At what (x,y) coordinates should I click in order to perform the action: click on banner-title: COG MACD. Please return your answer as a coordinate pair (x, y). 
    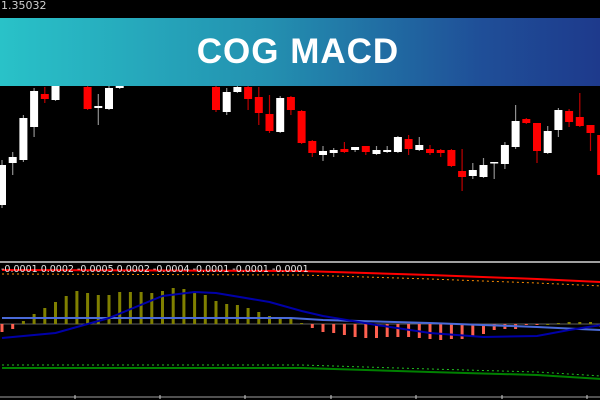
    Looking at the image, I should click on (298, 51).